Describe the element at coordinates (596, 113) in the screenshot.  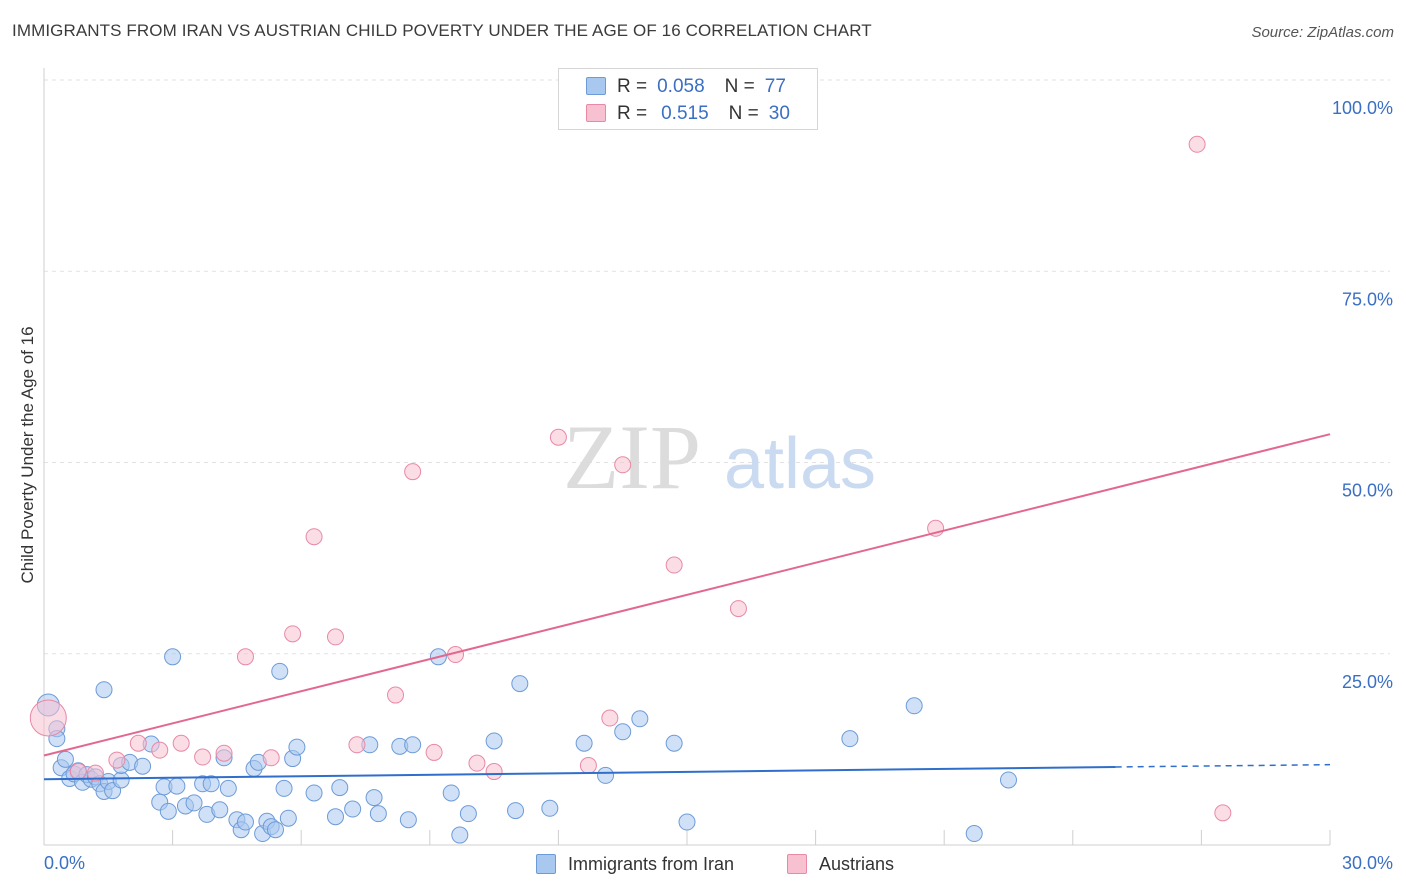
I see `legend-swatch-austrians` at that location.